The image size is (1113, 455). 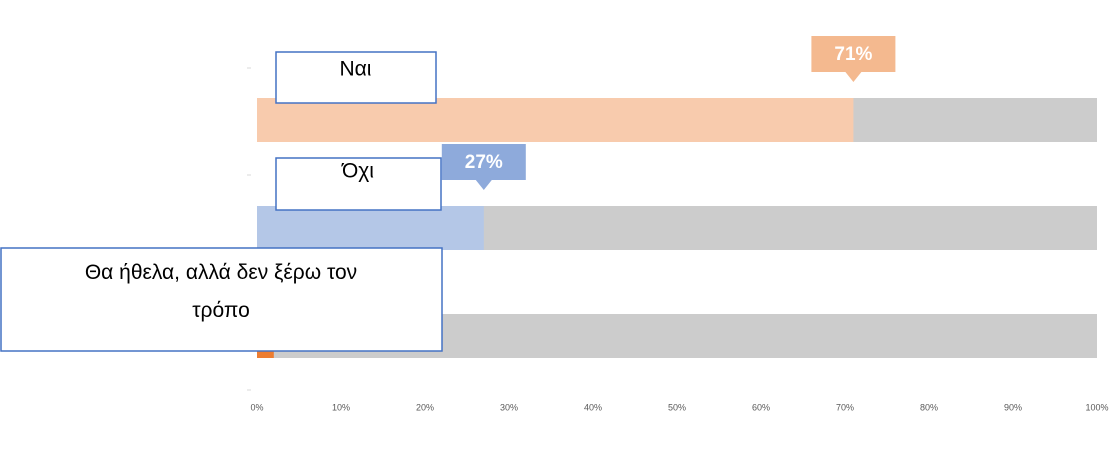 I want to click on x-tick-label: 80%, so click(x=929, y=407).